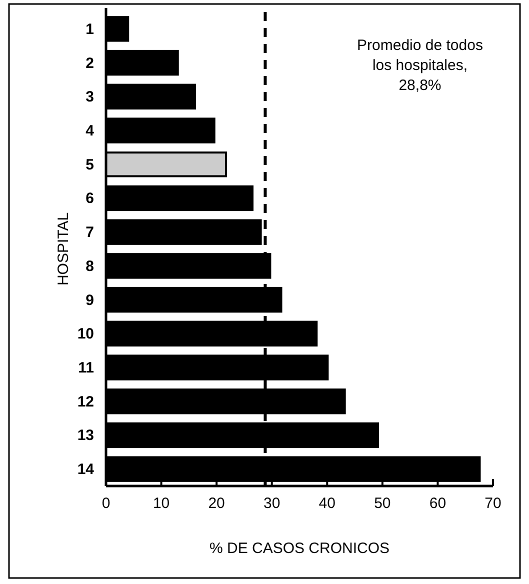 The height and width of the screenshot is (584, 529). I want to click on x-tick-label: 30, so click(272, 503).